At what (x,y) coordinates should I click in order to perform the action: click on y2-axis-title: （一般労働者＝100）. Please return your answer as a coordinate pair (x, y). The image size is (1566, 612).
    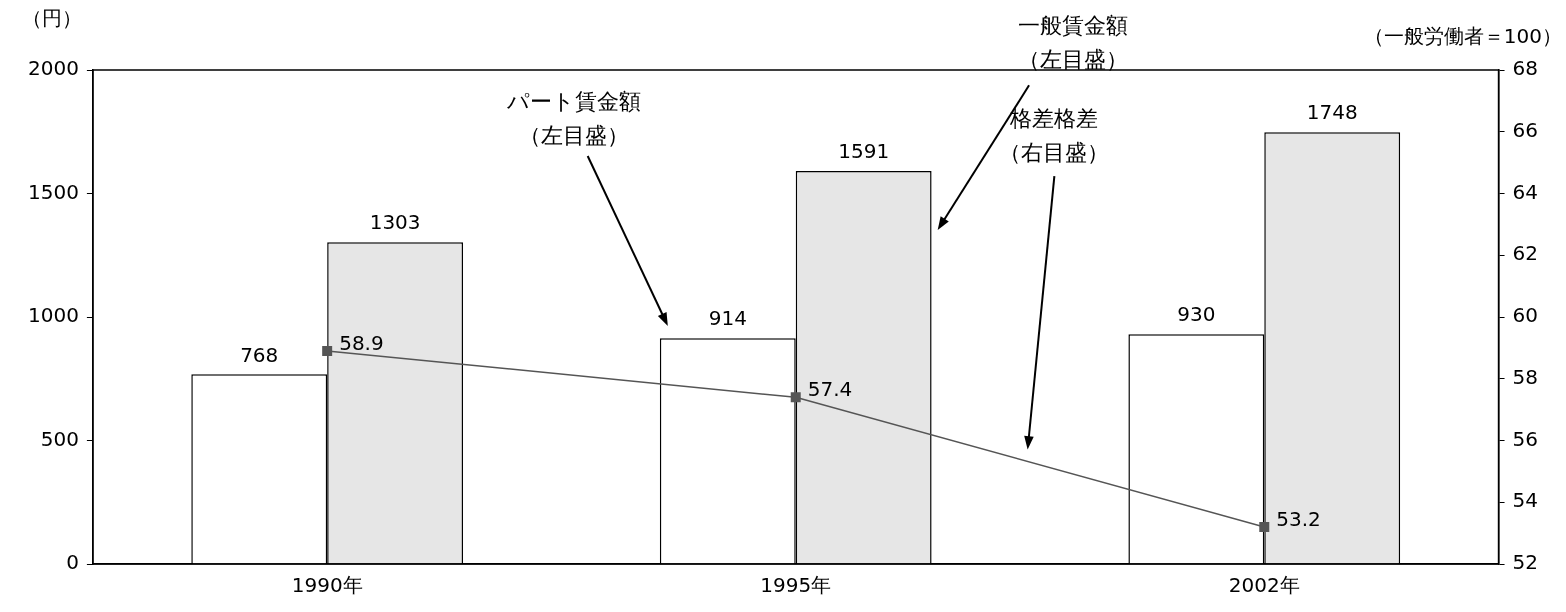
    Looking at the image, I should click on (1462, 36).